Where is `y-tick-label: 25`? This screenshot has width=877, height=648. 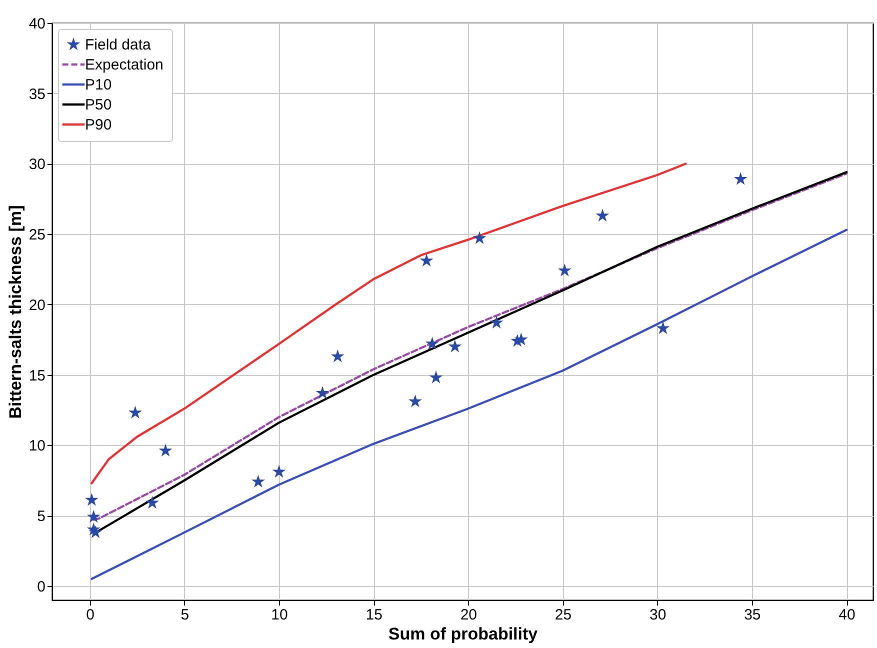
y-tick-label: 25 is located at coordinates (37, 235).